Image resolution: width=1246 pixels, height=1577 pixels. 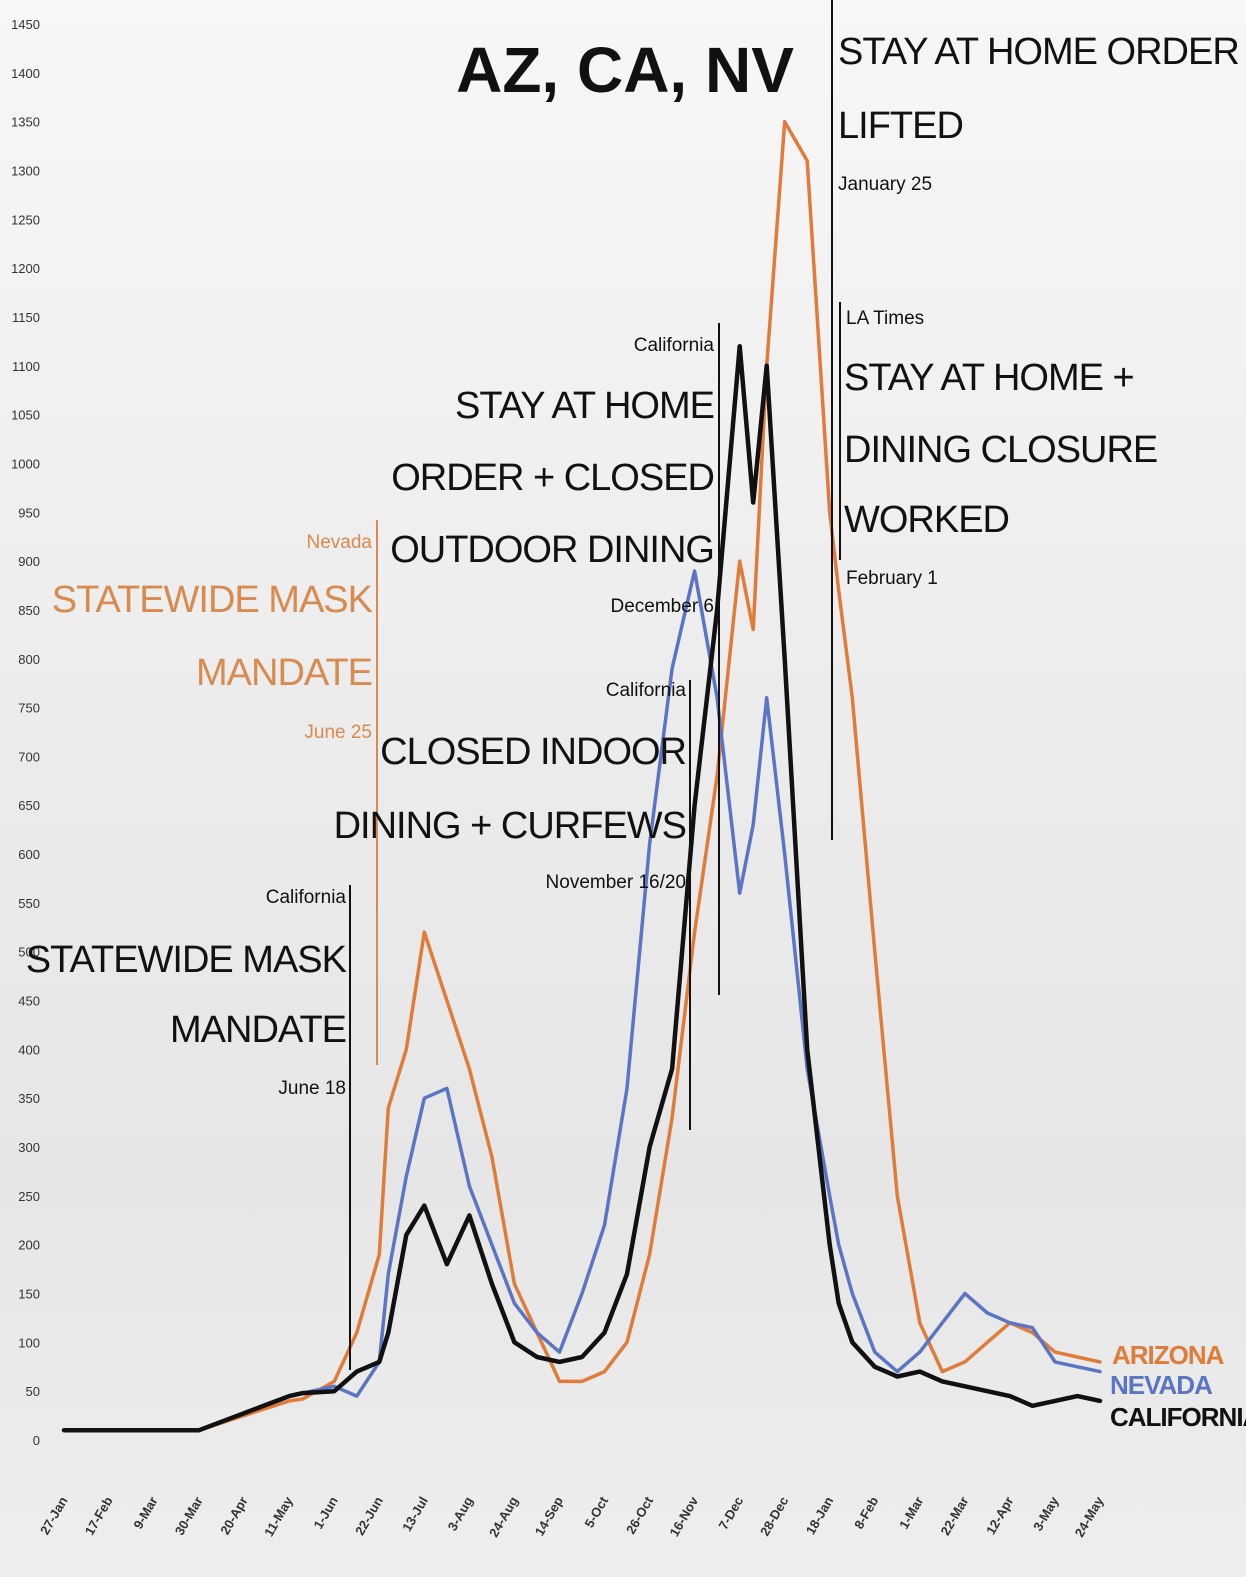 I want to click on annotation-date: January 25, so click(x=885, y=184).